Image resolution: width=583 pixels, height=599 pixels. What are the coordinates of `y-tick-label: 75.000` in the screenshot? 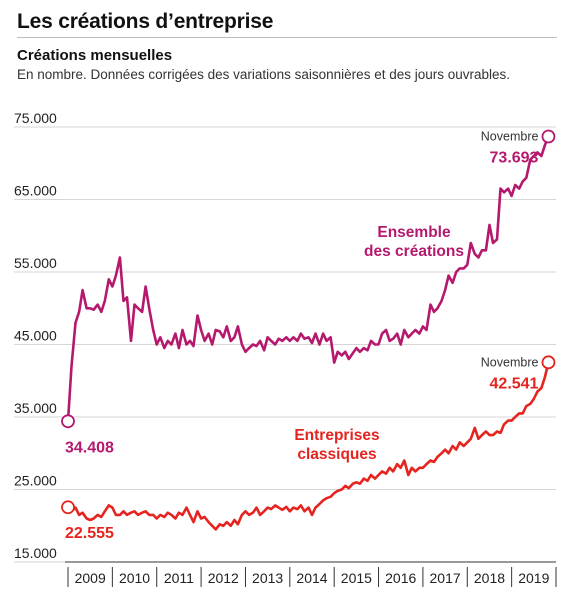 It's located at (35, 118).